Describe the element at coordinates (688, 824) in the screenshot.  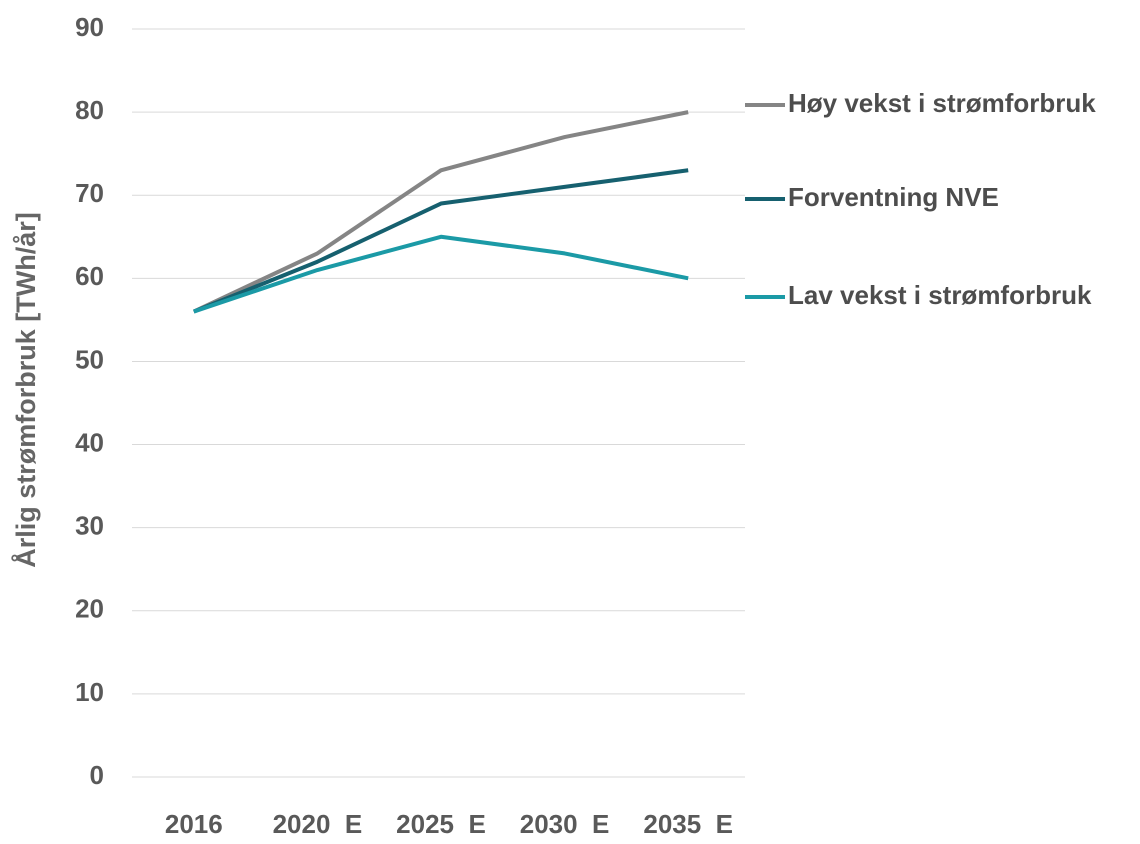
I see `x-tick-label: 2035 E` at that location.